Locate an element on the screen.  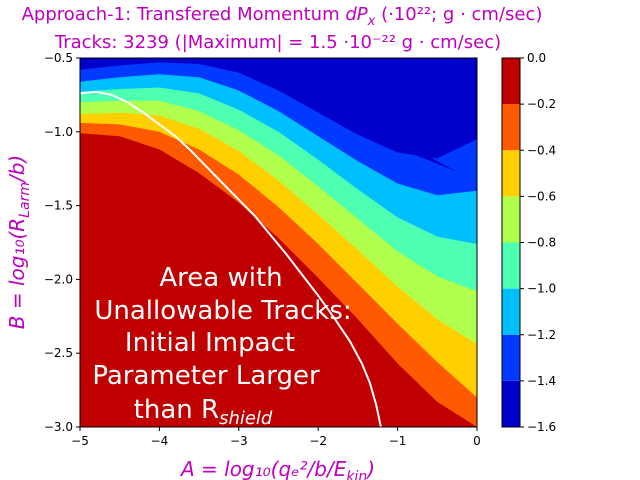
colorbar-tick-label: −0.6 is located at coordinates (541, 196).